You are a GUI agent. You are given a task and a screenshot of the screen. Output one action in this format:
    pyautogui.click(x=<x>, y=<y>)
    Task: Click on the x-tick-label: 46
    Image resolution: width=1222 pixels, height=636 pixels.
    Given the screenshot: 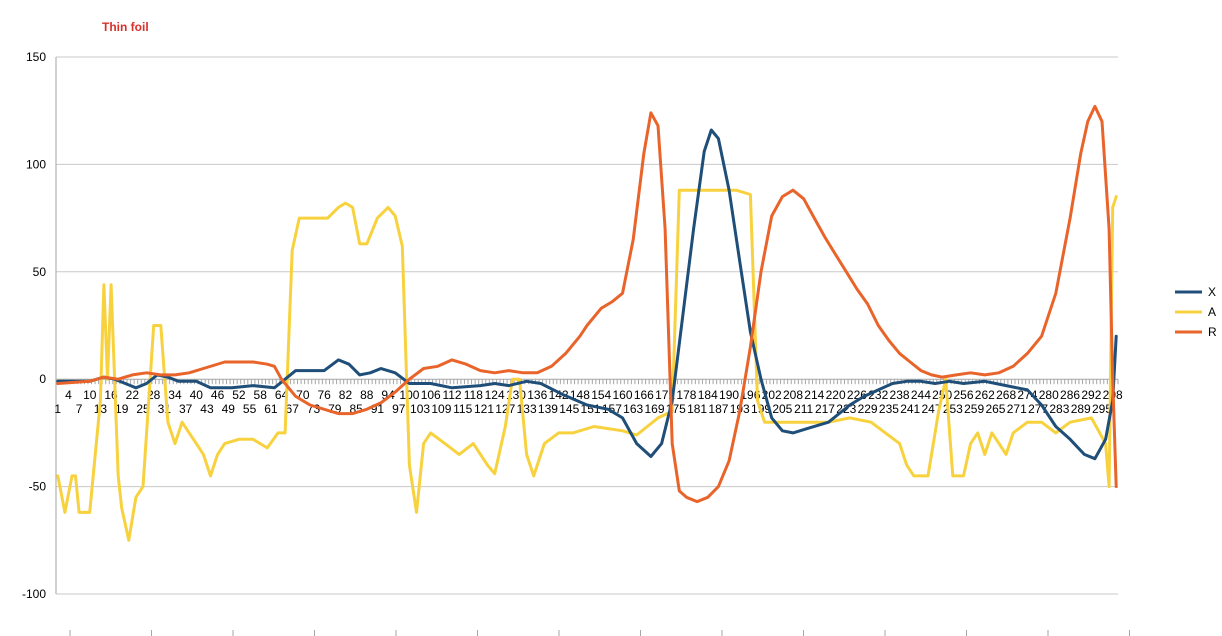 What is the action you would take?
    pyautogui.click(x=218, y=395)
    